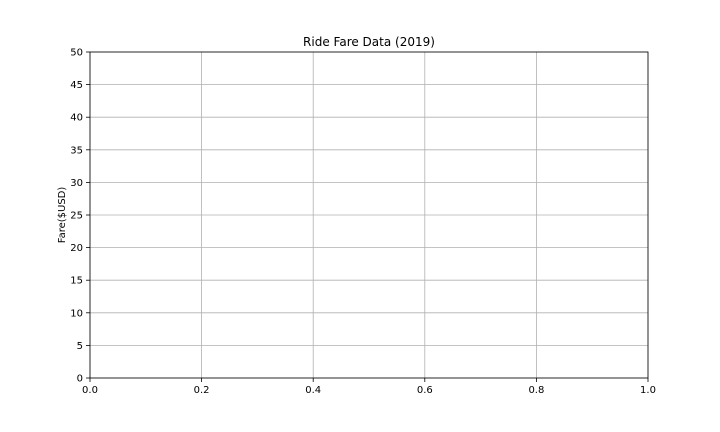 The image size is (720, 432). Describe the element at coordinates (76, 150) in the screenshot. I see `y-tick-label: 35` at that location.